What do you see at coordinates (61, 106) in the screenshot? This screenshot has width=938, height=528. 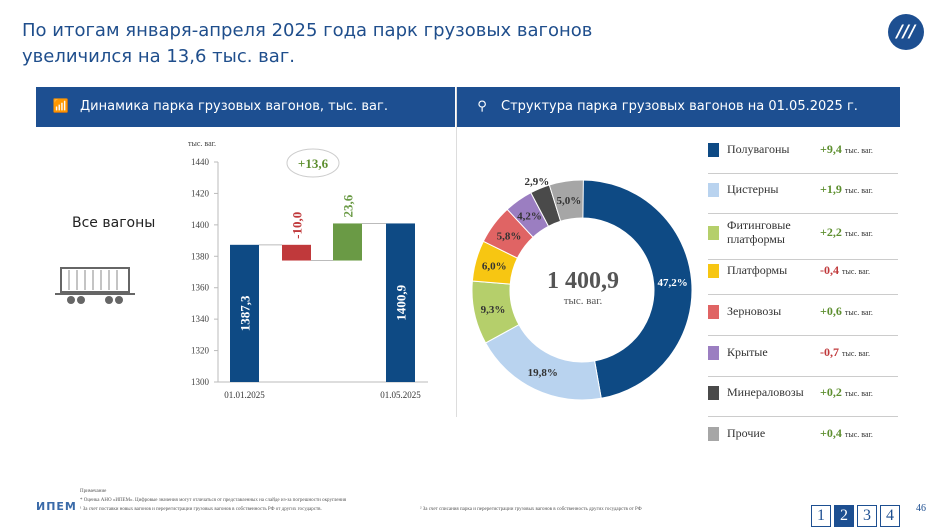 I see `bar-chart-icon: 📶` at bounding box center [61, 106].